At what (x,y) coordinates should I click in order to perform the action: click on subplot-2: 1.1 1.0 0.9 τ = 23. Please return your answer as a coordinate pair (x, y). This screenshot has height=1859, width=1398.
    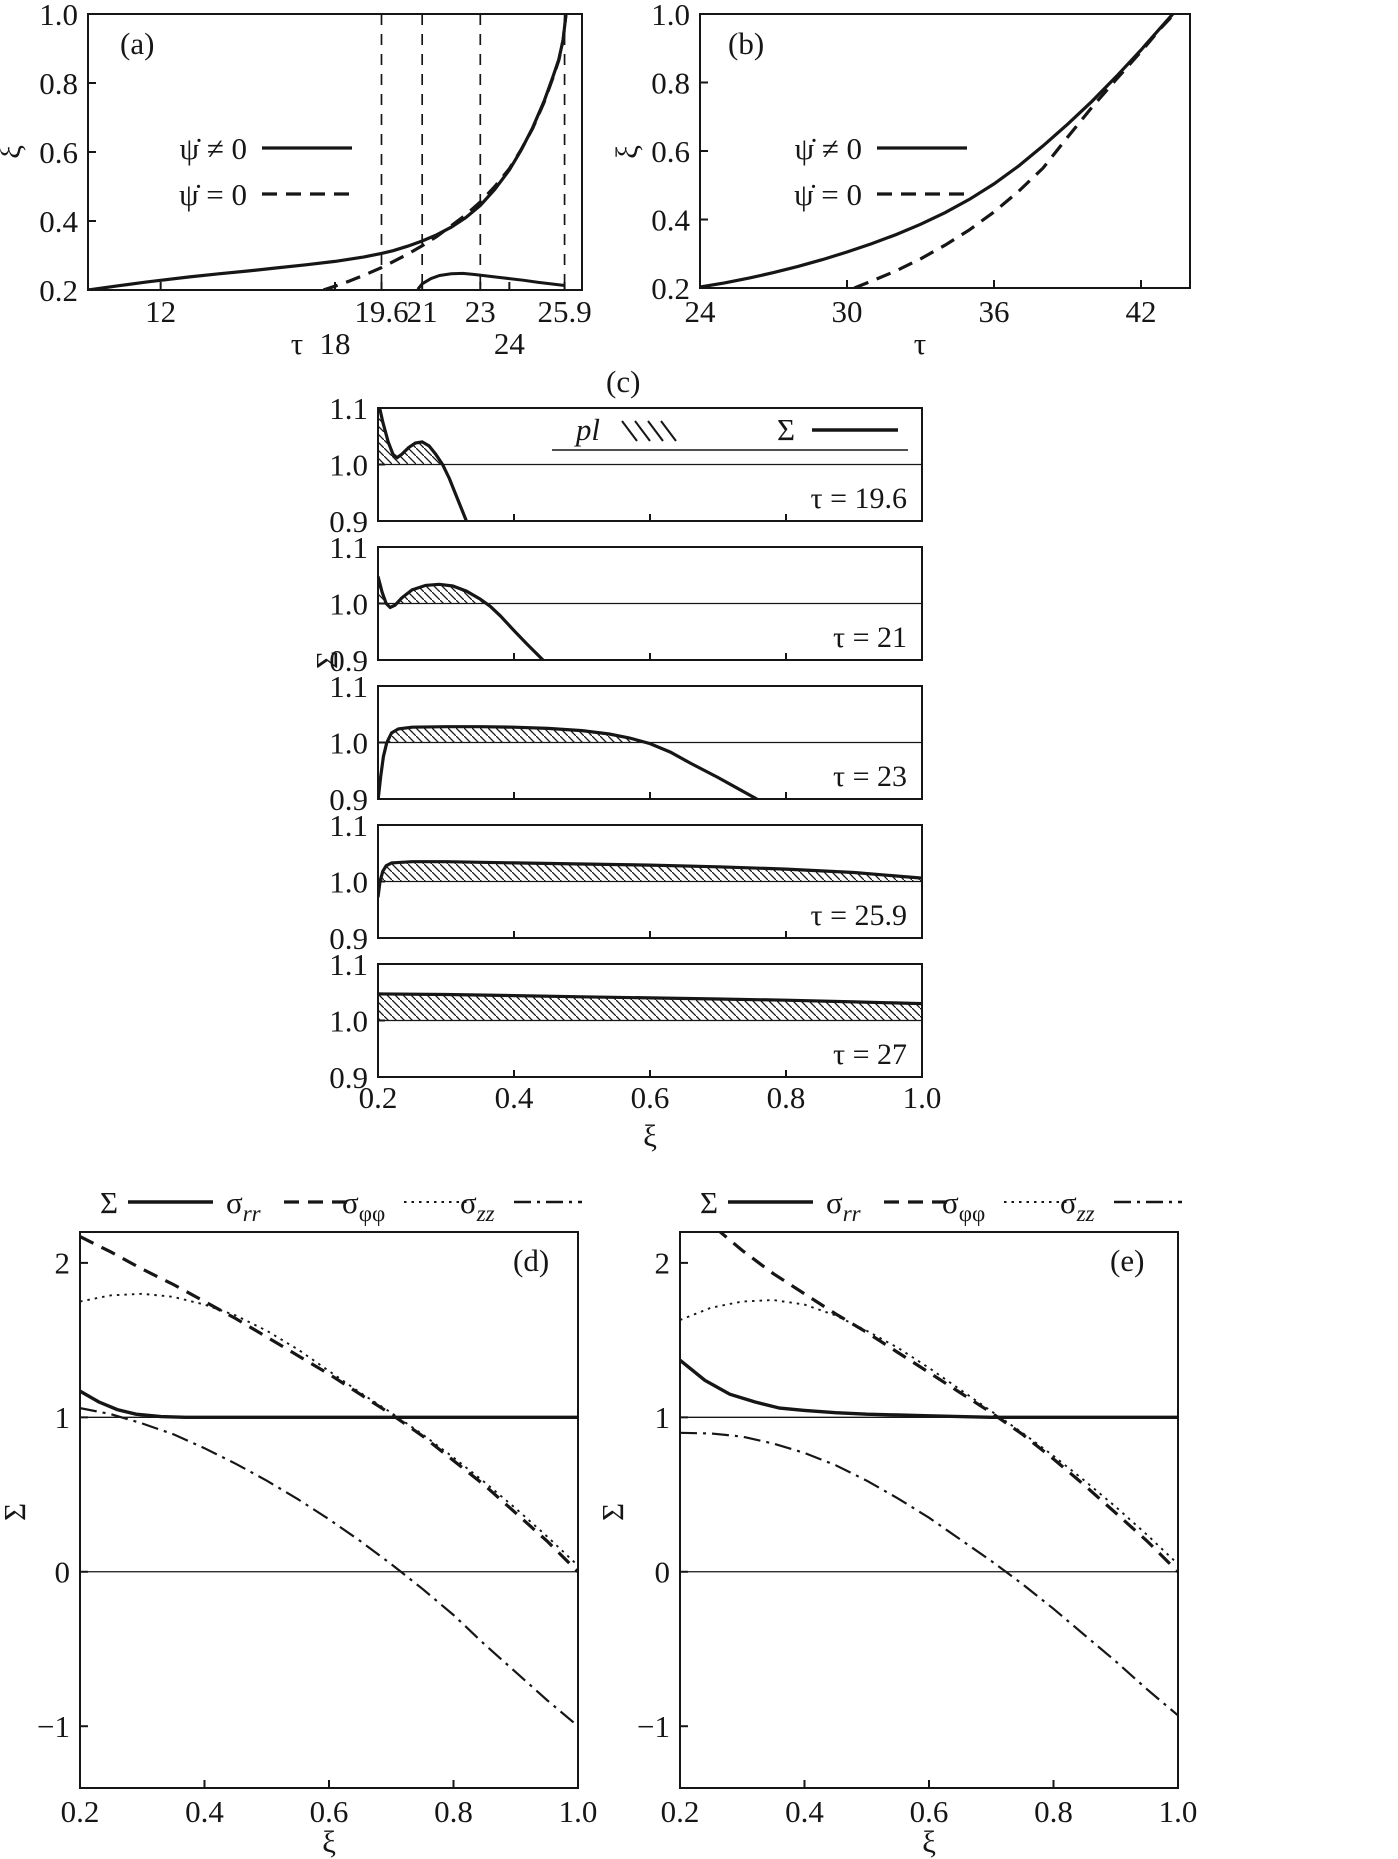
    Looking at the image, I should click on (626, 743).